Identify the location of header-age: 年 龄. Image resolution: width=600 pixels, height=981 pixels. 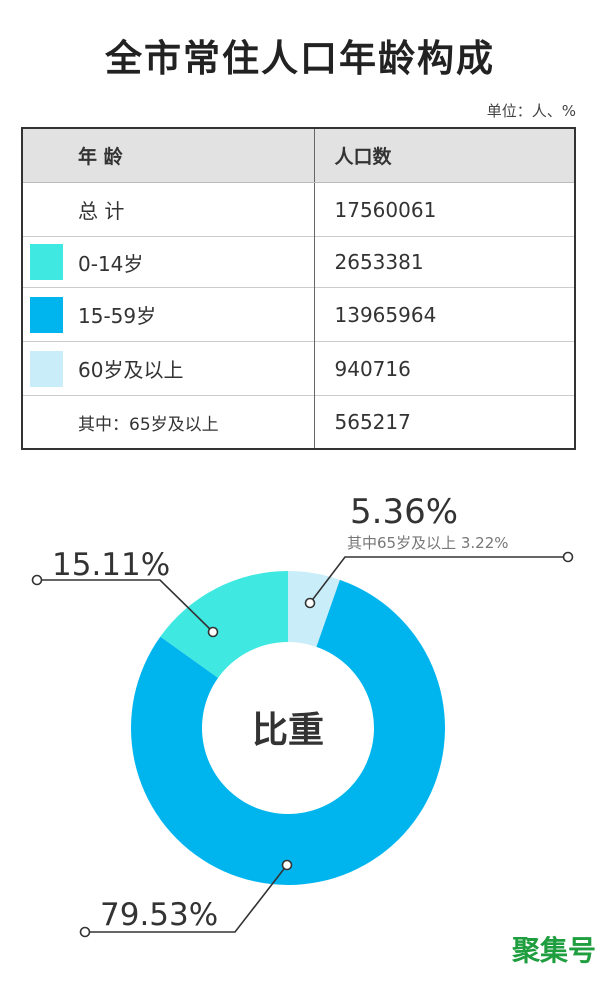
(168, 155).